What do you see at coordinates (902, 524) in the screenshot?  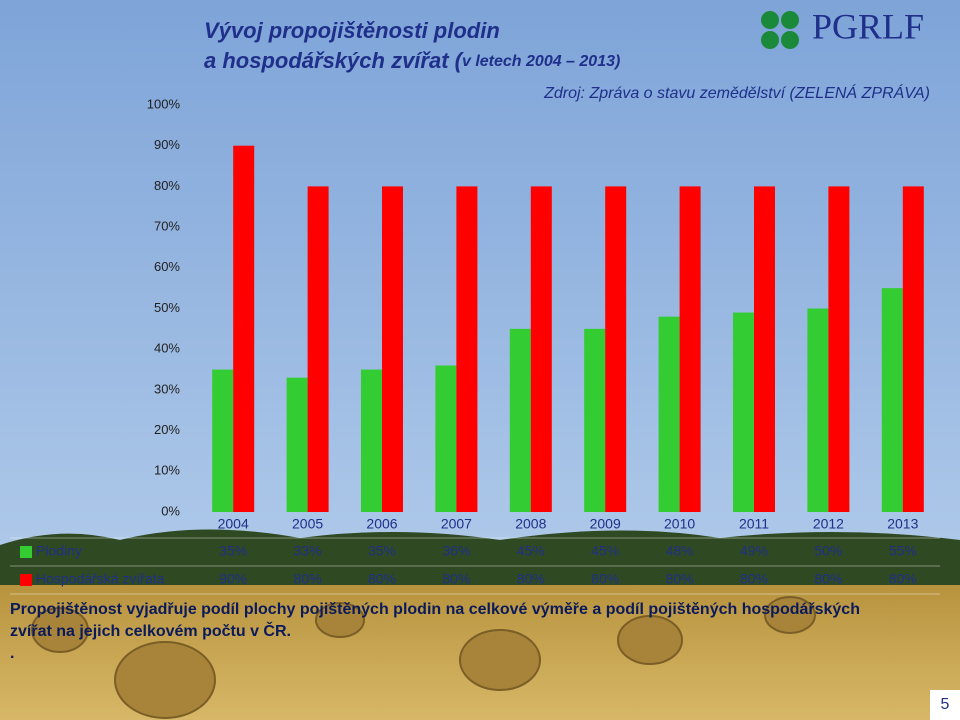 I see `x-tick-label: 2013` at bounding box center [902, 524].